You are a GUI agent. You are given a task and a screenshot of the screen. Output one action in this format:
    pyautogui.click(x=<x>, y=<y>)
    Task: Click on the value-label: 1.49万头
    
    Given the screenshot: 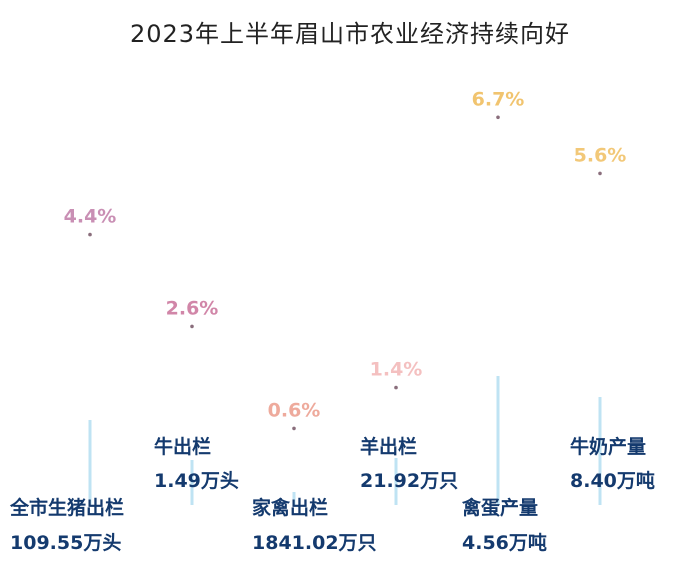 What is the action you would take?
    pyautogui.click(x=196, y=481)
    